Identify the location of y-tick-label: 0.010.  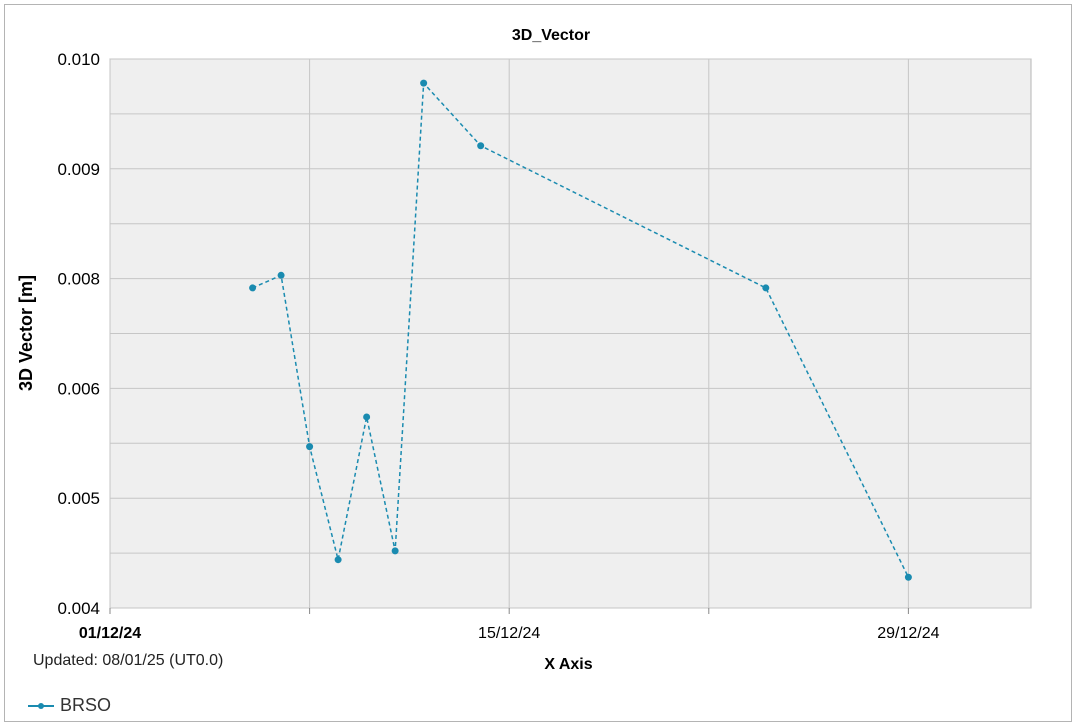
(78, 59).